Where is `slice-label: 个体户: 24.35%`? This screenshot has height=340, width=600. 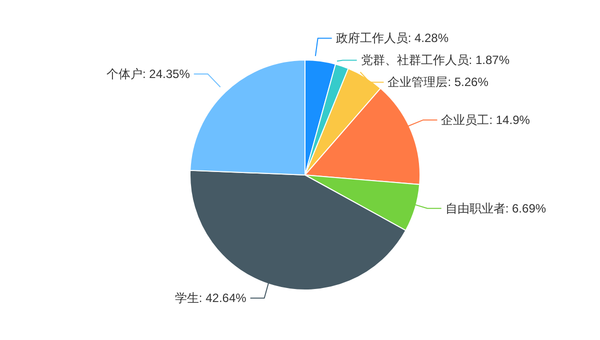 slice-label: 个体户: 24.35% is located at coordinates (148, 74).